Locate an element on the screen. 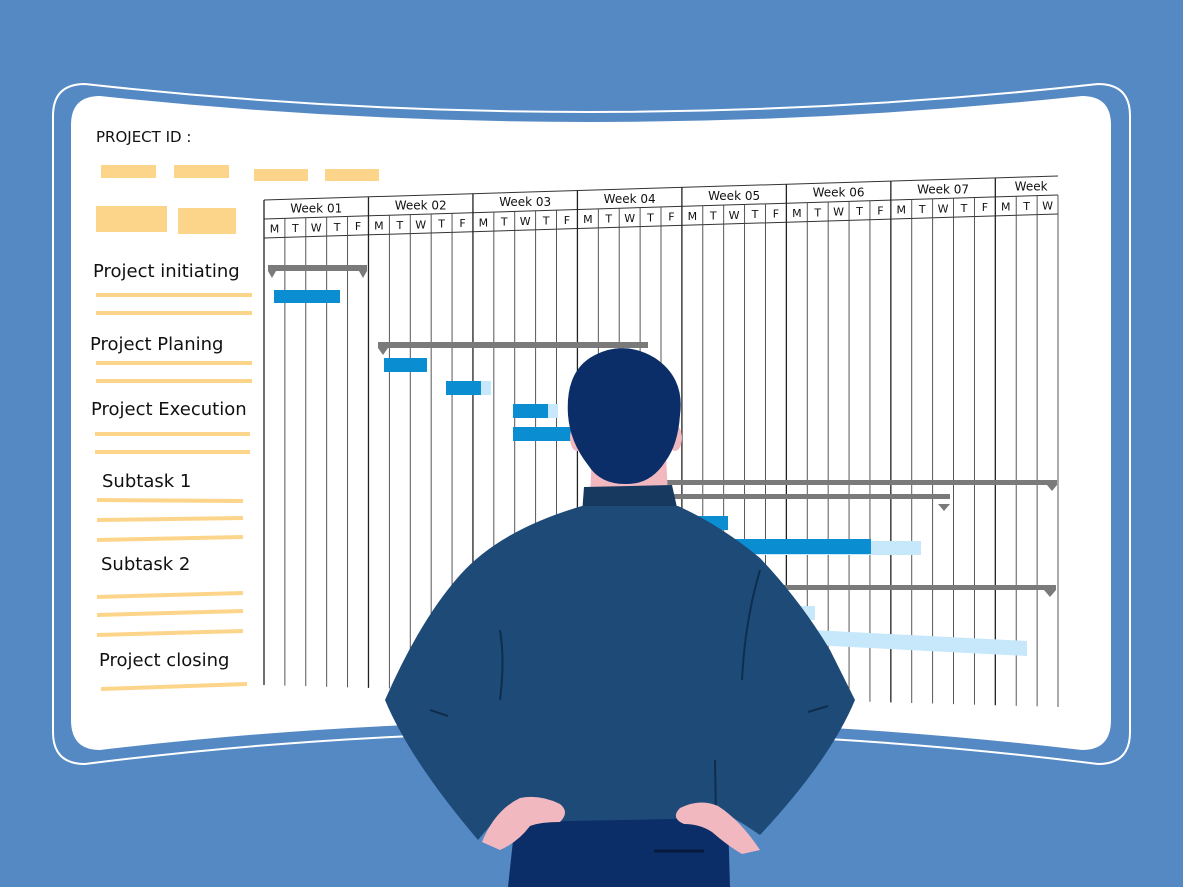 This screenshot has height=887, width=1183. row-label-project-initiating: Project initiating is located at coordinates (166, 271).